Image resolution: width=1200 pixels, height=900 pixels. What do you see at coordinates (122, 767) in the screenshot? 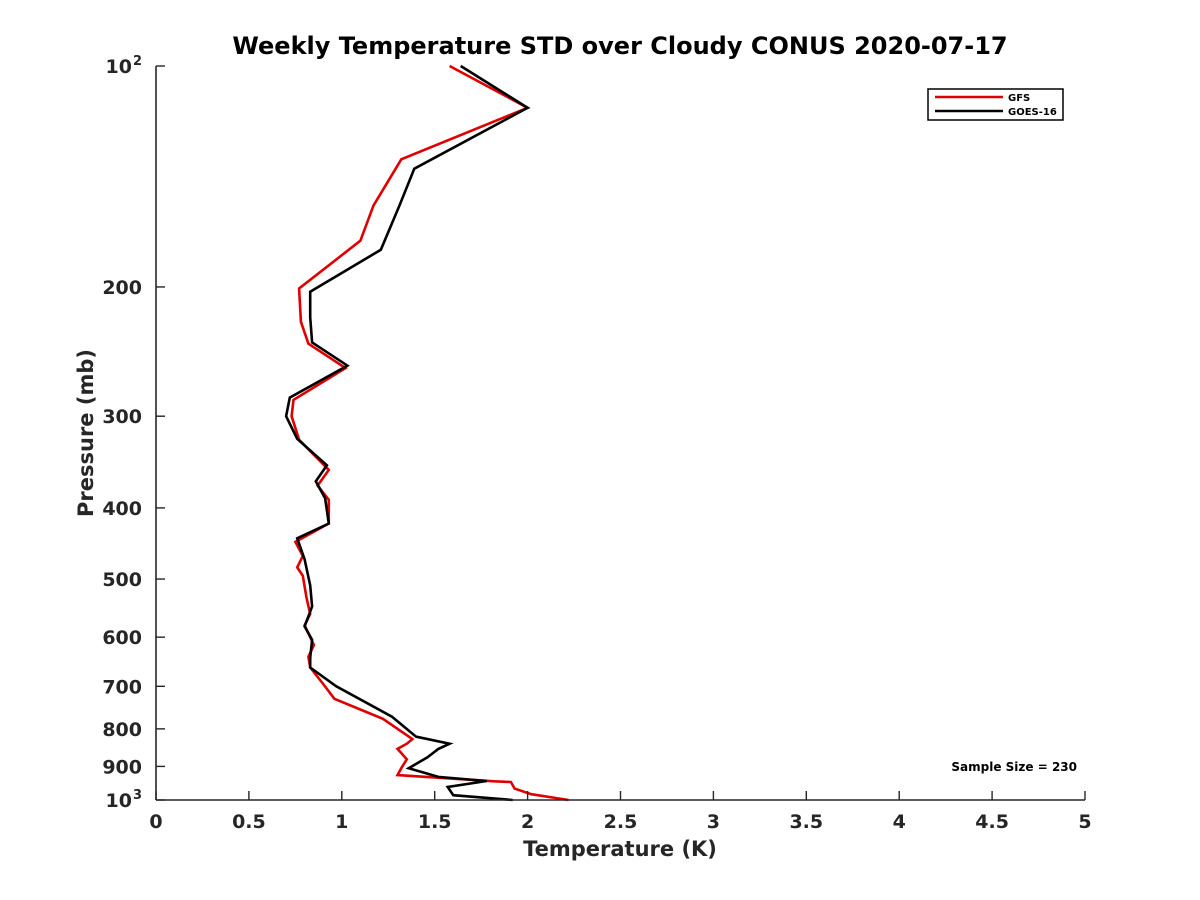
I see `y-tick-label: 900` at bounding box center [122, 767].